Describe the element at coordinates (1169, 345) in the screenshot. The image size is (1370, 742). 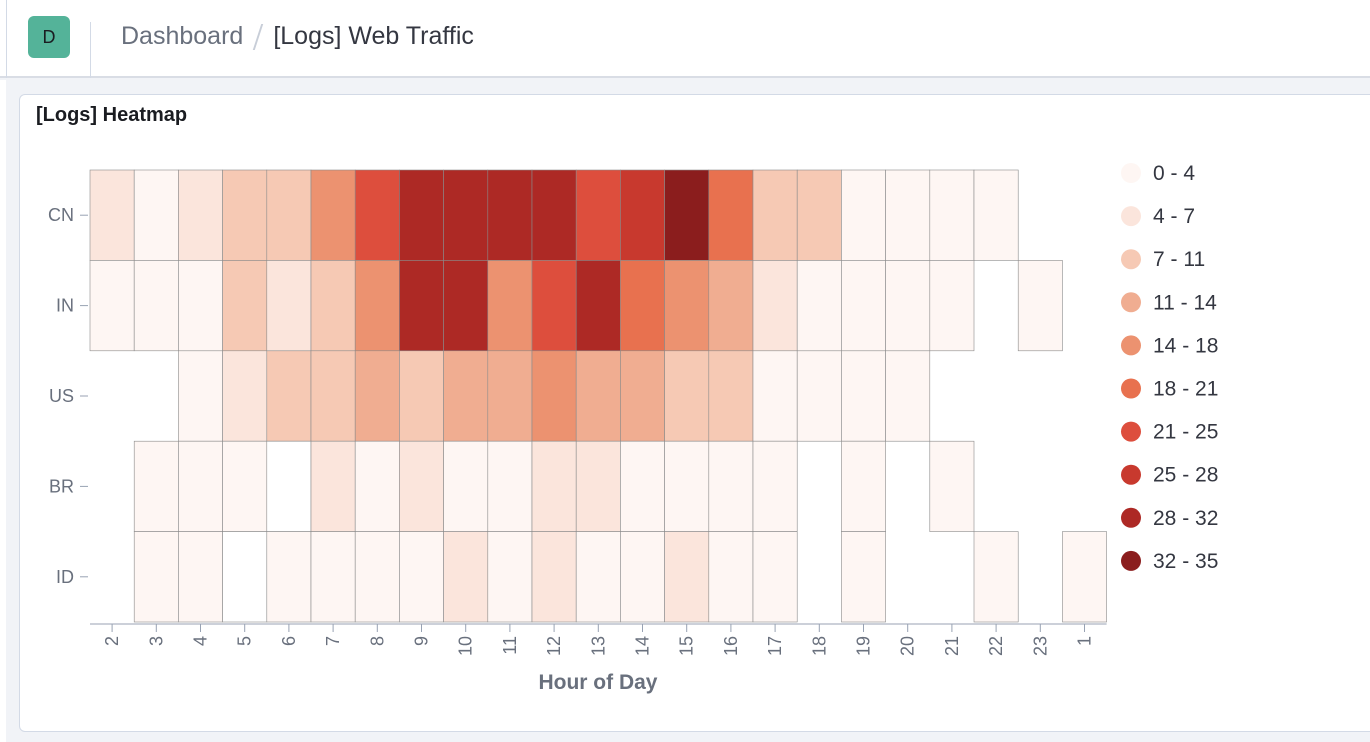
I see `legend-item: 14 - 18` at that location.